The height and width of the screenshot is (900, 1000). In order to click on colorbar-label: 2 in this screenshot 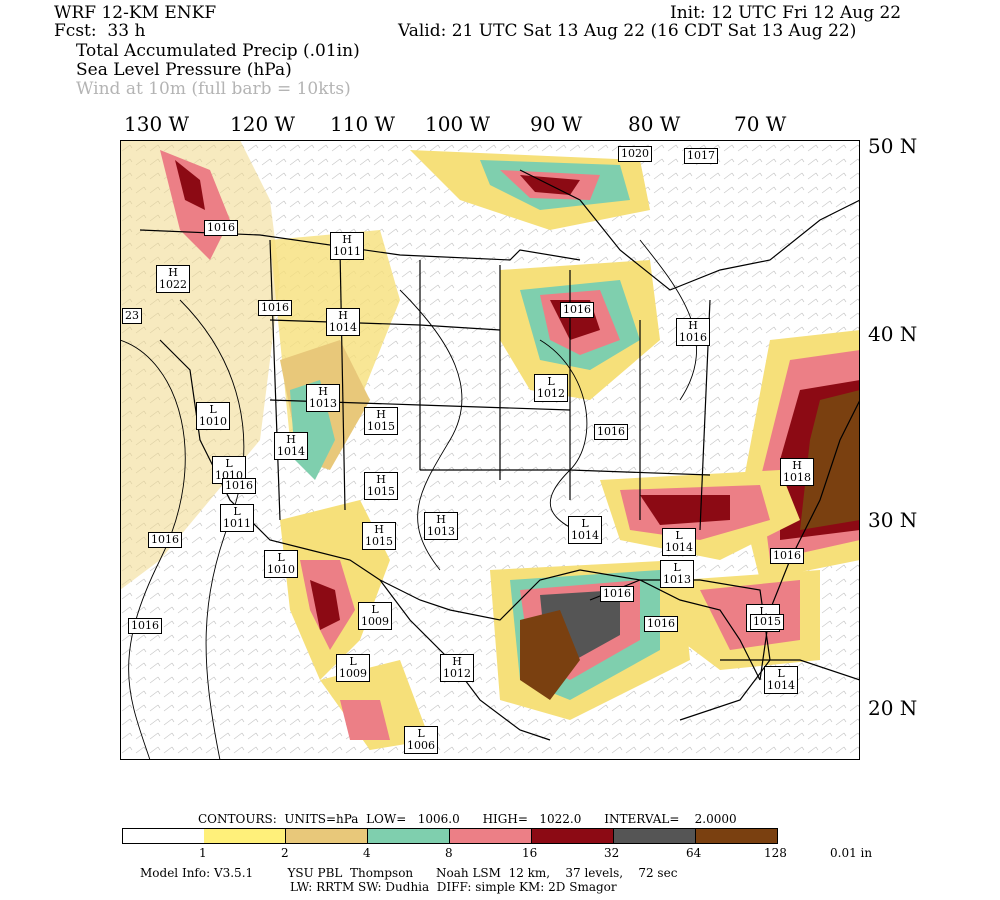, I will do `click(285, 853)`.